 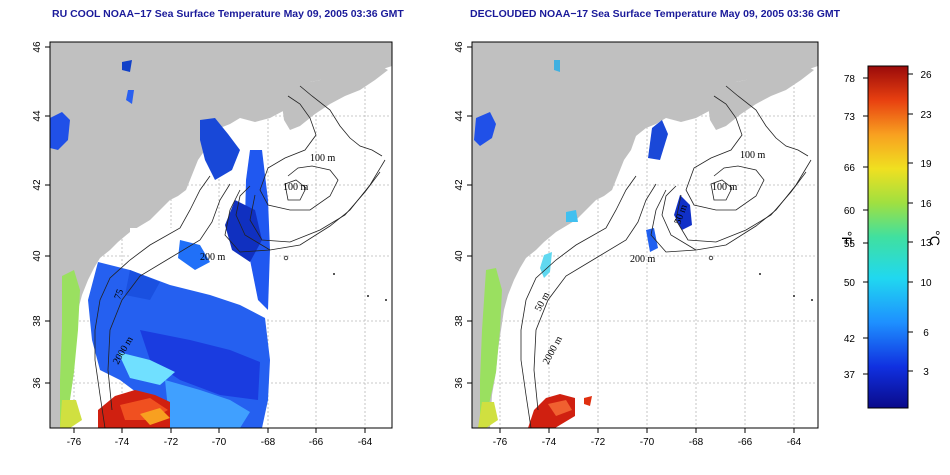 I want to click on left-lat-tick: 42, so click(x=37, y=185).